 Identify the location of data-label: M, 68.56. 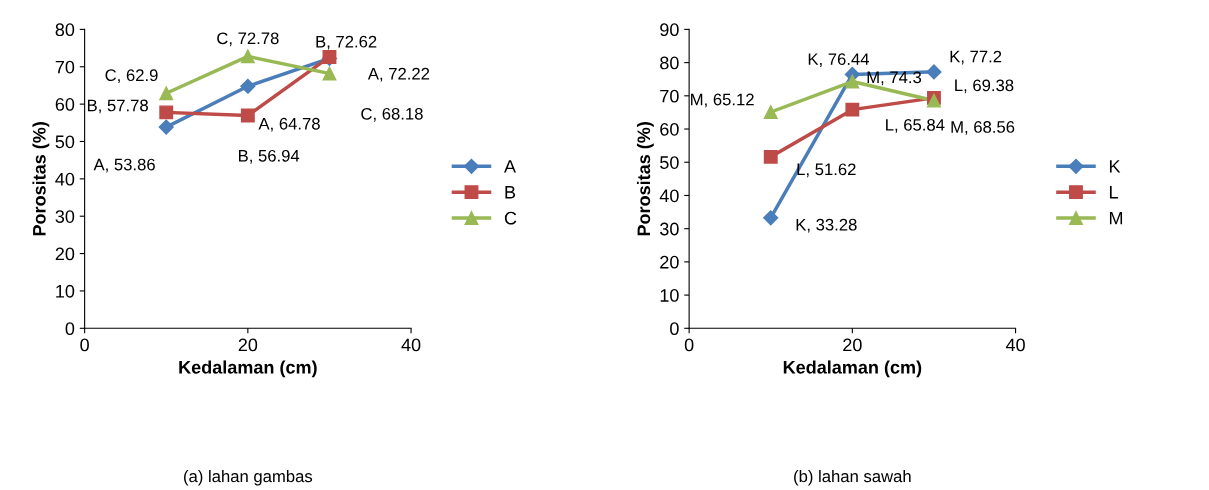
(983, 128).